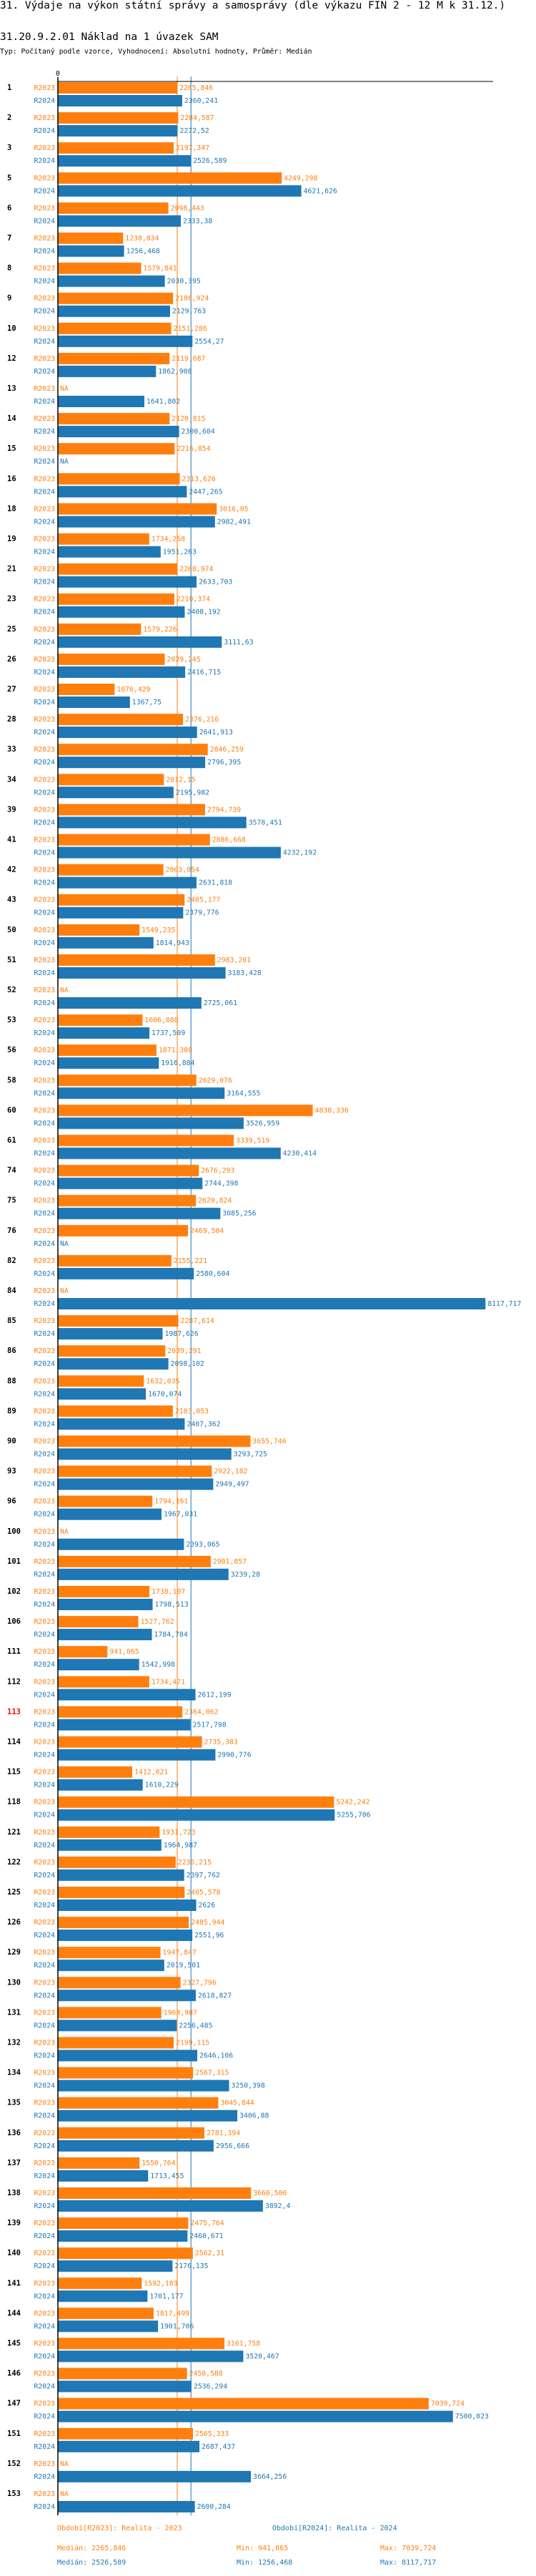 The height and width of the screenshot is (2576, 536). I want to click on category-label: 134, so click(14, 2073).